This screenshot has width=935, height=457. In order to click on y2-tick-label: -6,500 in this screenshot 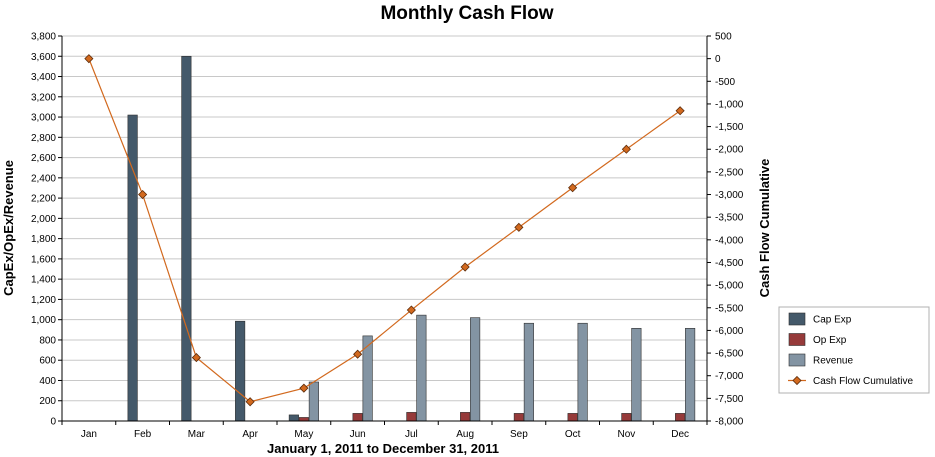, I will do `click(729, 354)`.